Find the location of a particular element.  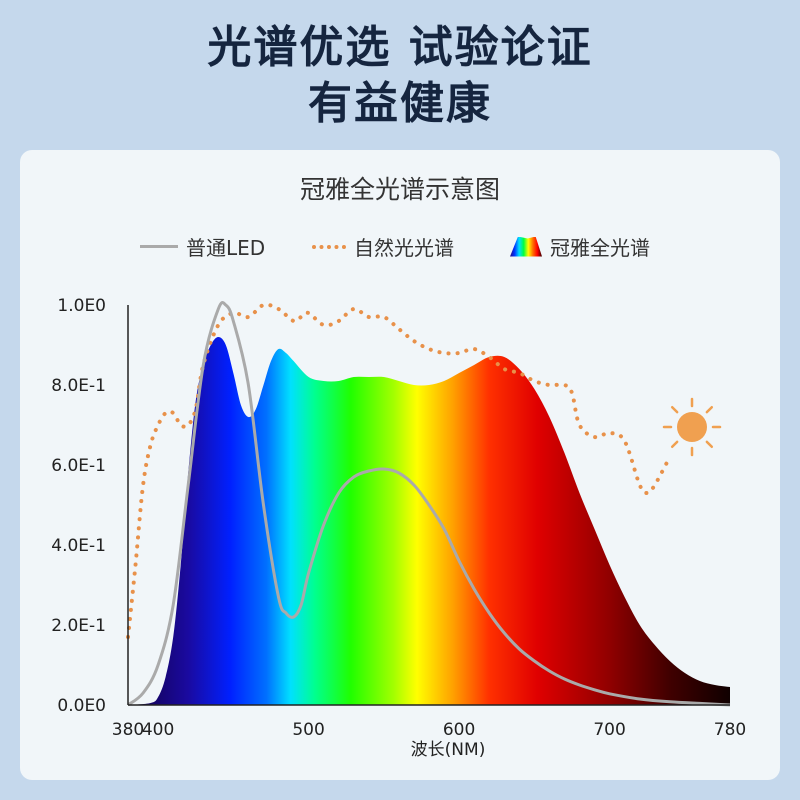

x-tick-label: 780 is located at coordinates (730, 730).